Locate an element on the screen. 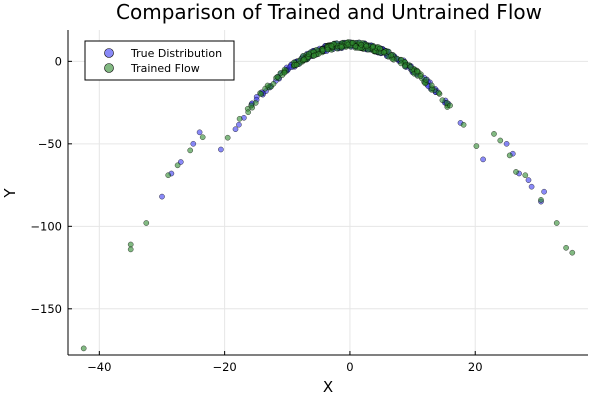 The width and height of the screenshot is (600, 400). x-tick-label: 0 is located at coordinates (349, 367).